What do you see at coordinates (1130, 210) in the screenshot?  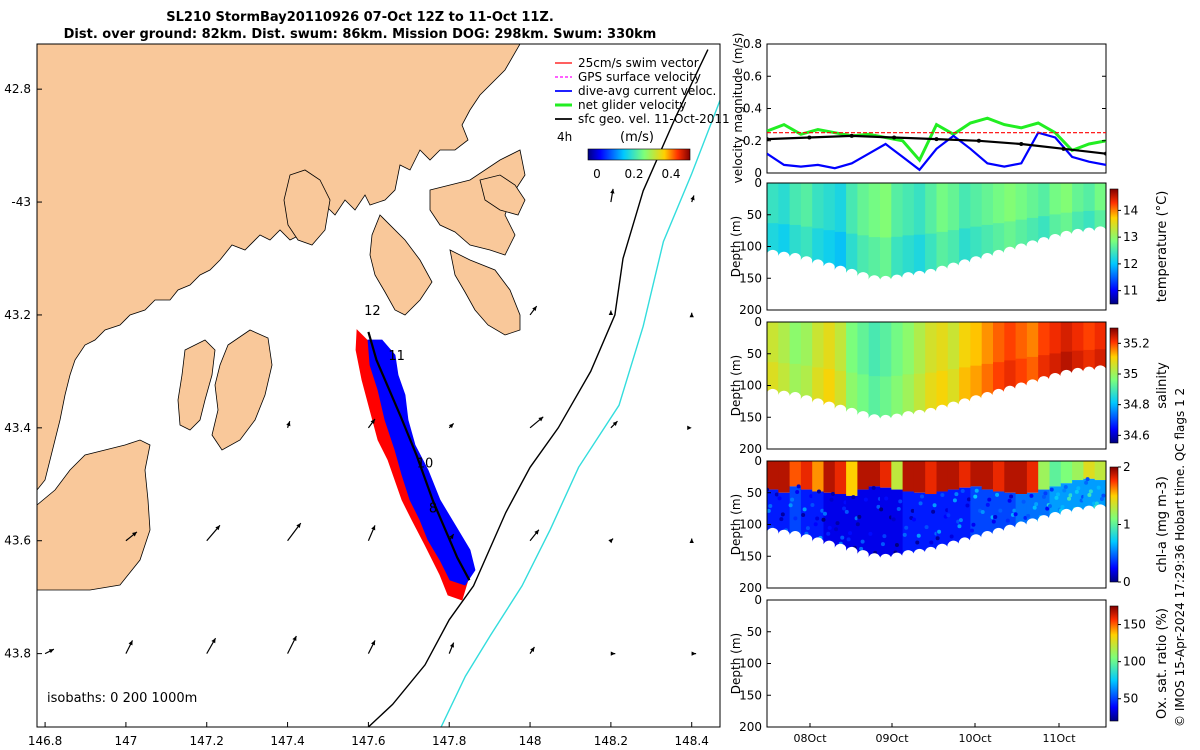 I see `colorbar-tick-label: 14` at bounding box center [1130, 210].